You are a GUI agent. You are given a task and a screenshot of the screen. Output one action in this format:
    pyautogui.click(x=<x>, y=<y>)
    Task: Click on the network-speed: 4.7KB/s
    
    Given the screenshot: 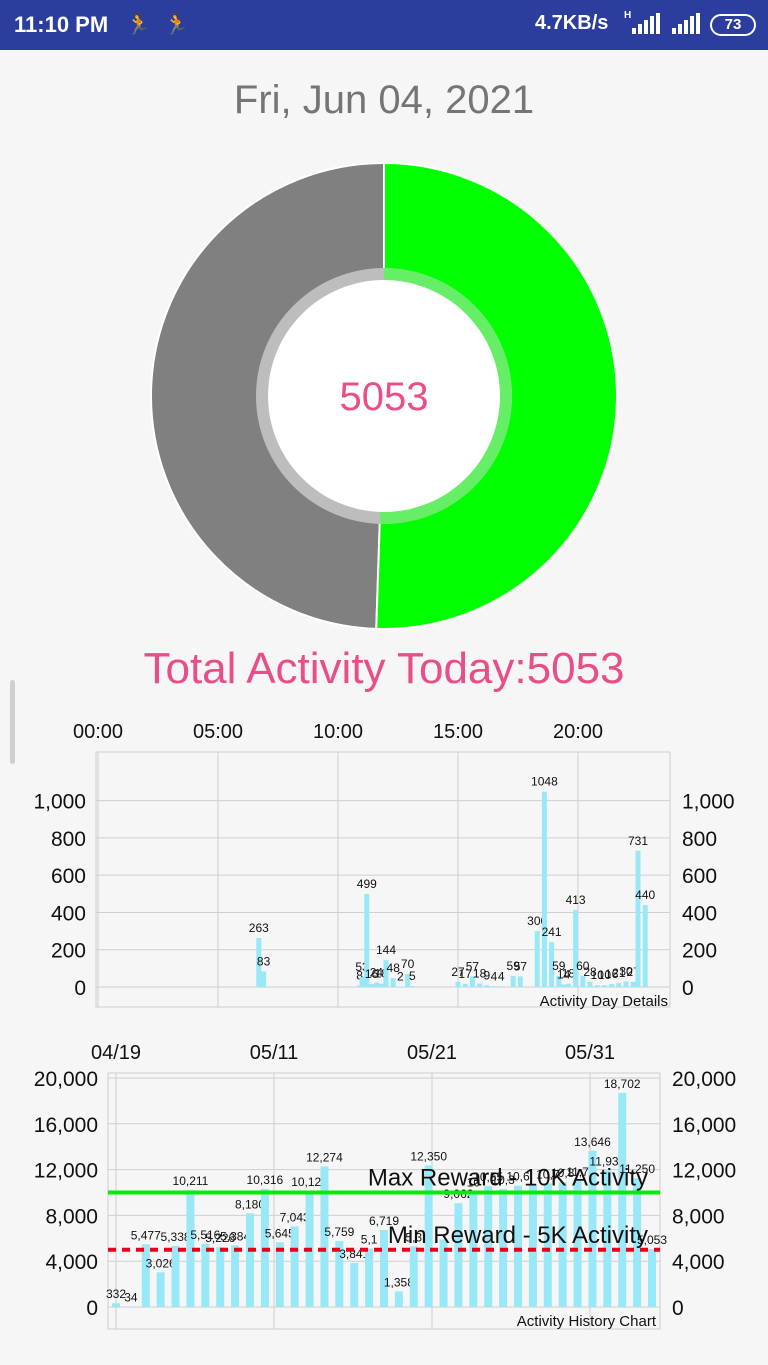 What is the action you would take?
    pyautogui.click(x=572, y=23)
    